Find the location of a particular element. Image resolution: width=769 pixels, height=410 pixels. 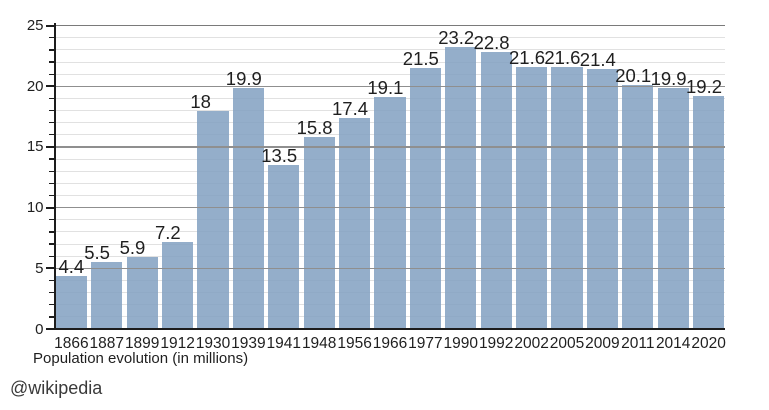

x-tick-label: 1899 is located at coordinates (142, 343).